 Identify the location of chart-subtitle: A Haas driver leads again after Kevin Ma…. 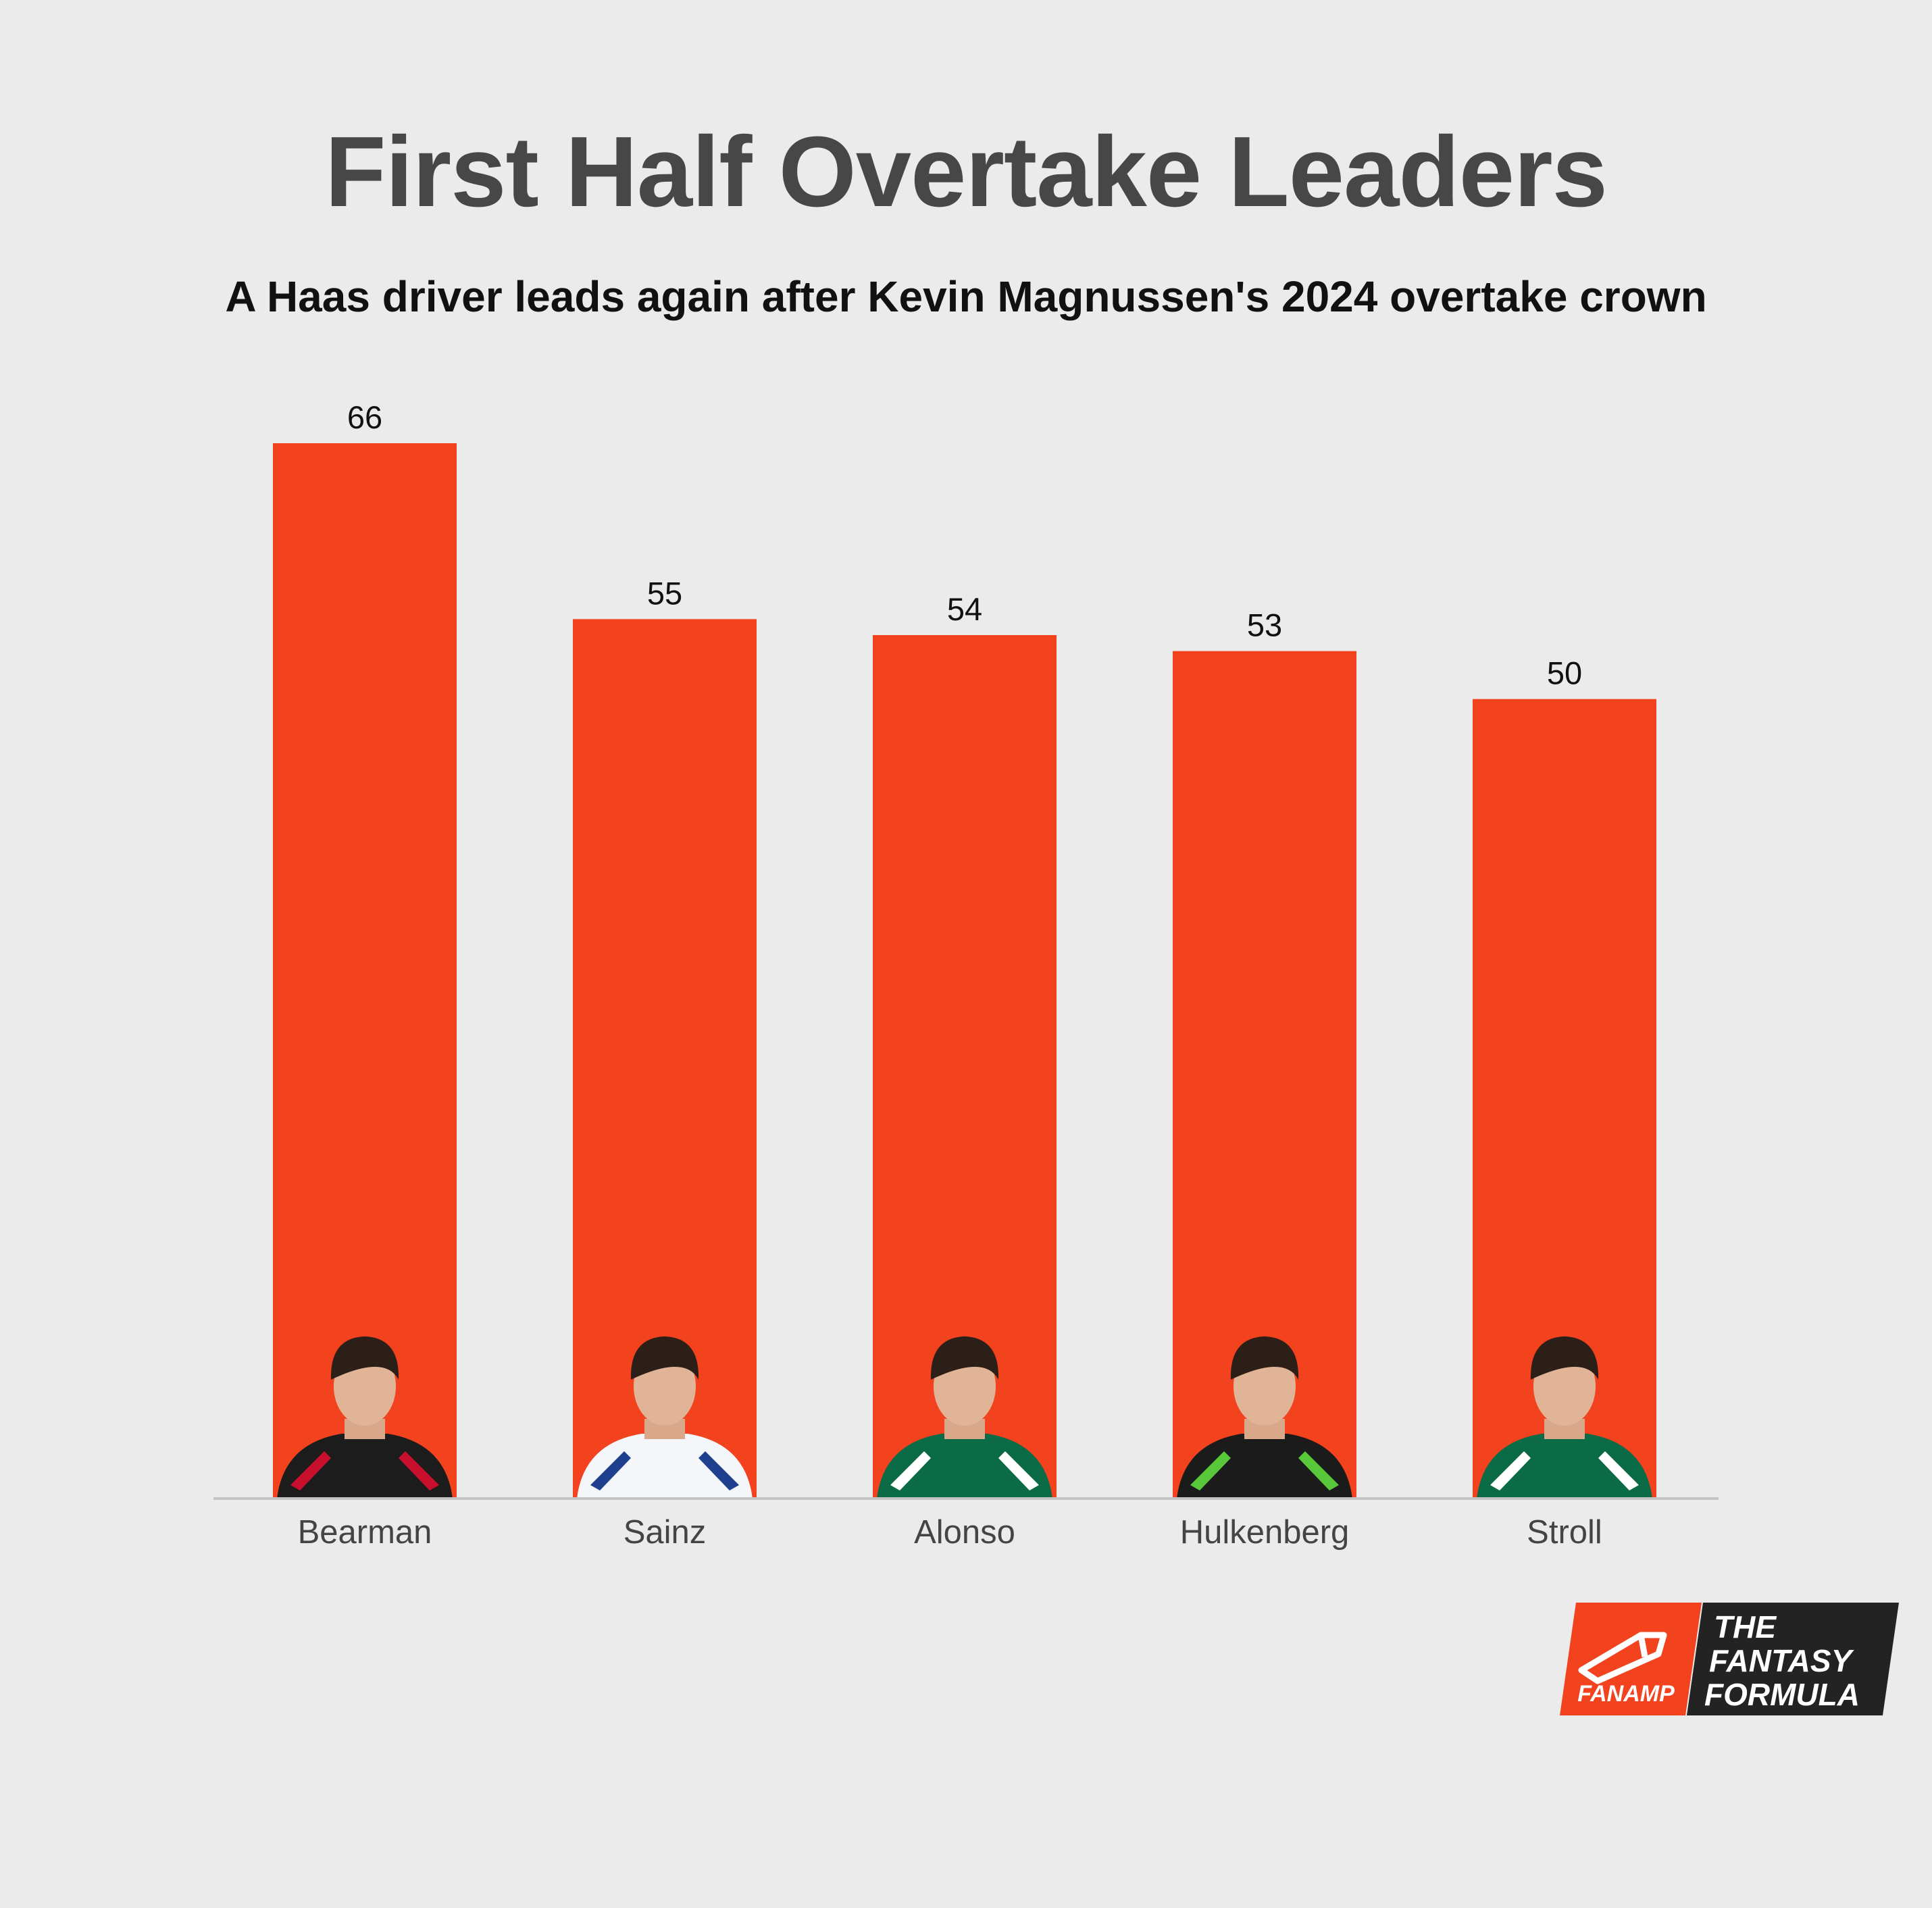
(966, 296).